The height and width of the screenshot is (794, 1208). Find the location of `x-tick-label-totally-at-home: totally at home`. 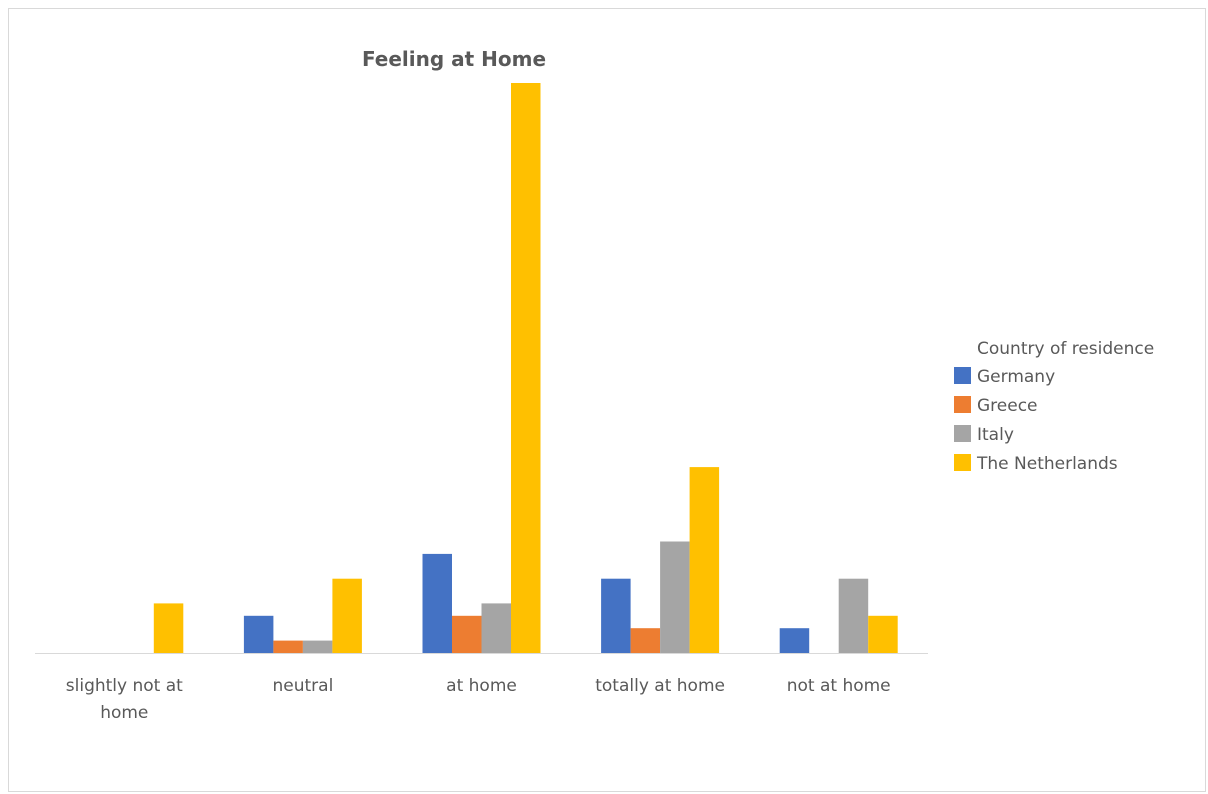

x-tick-label-totally-at-home: totally at home is located at coordinates (660, 686).